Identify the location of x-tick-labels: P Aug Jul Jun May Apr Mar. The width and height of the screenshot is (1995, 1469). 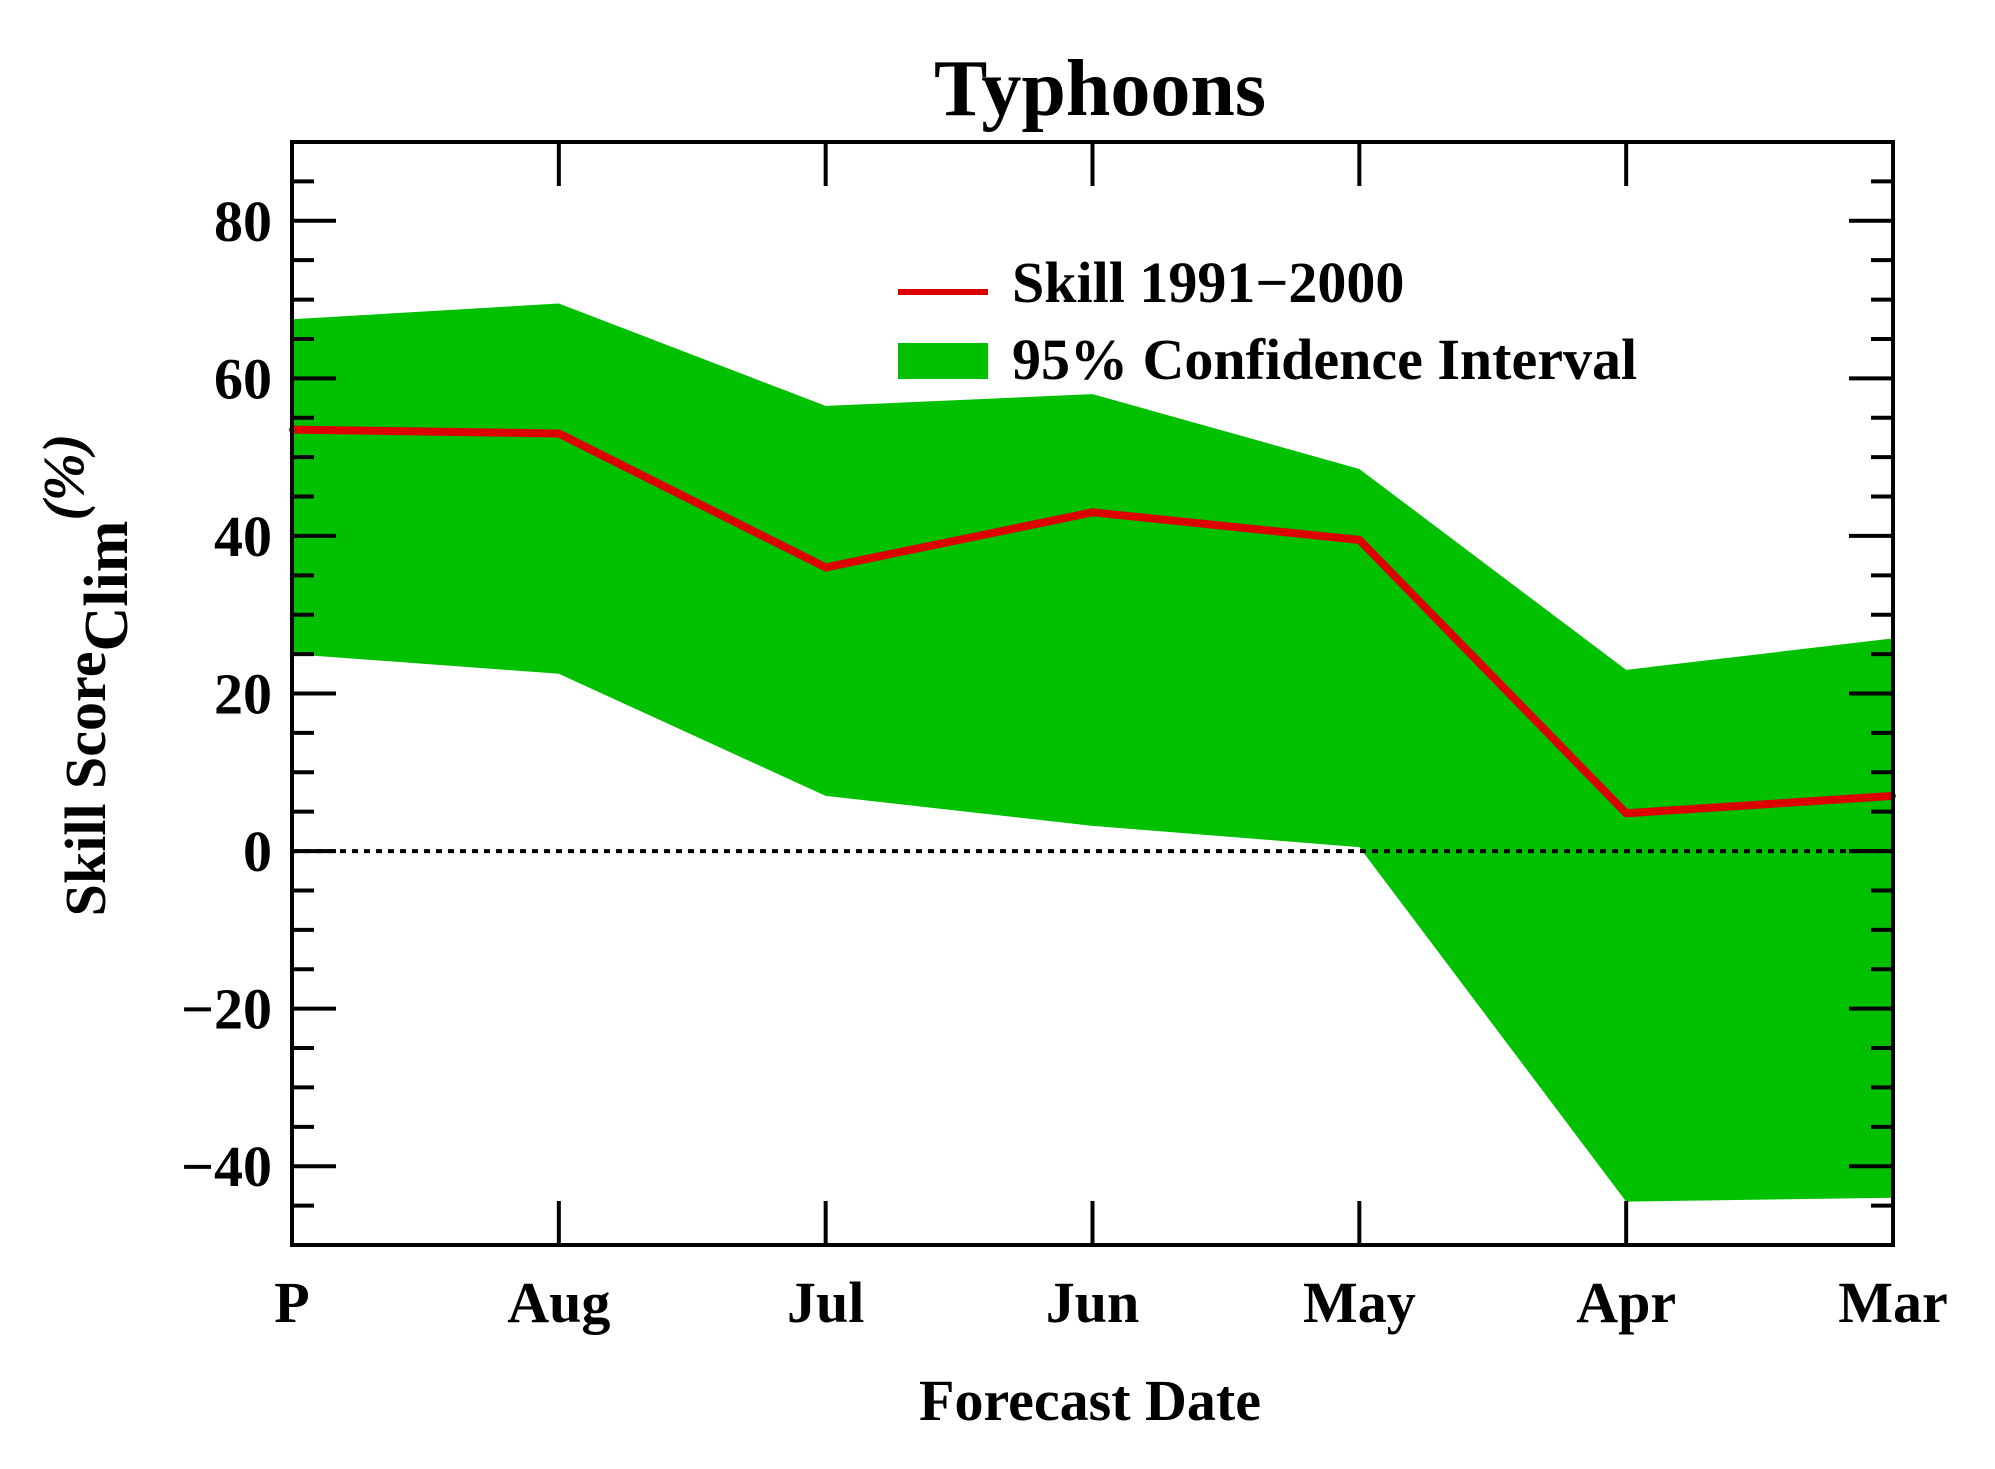
(1110, 1302).